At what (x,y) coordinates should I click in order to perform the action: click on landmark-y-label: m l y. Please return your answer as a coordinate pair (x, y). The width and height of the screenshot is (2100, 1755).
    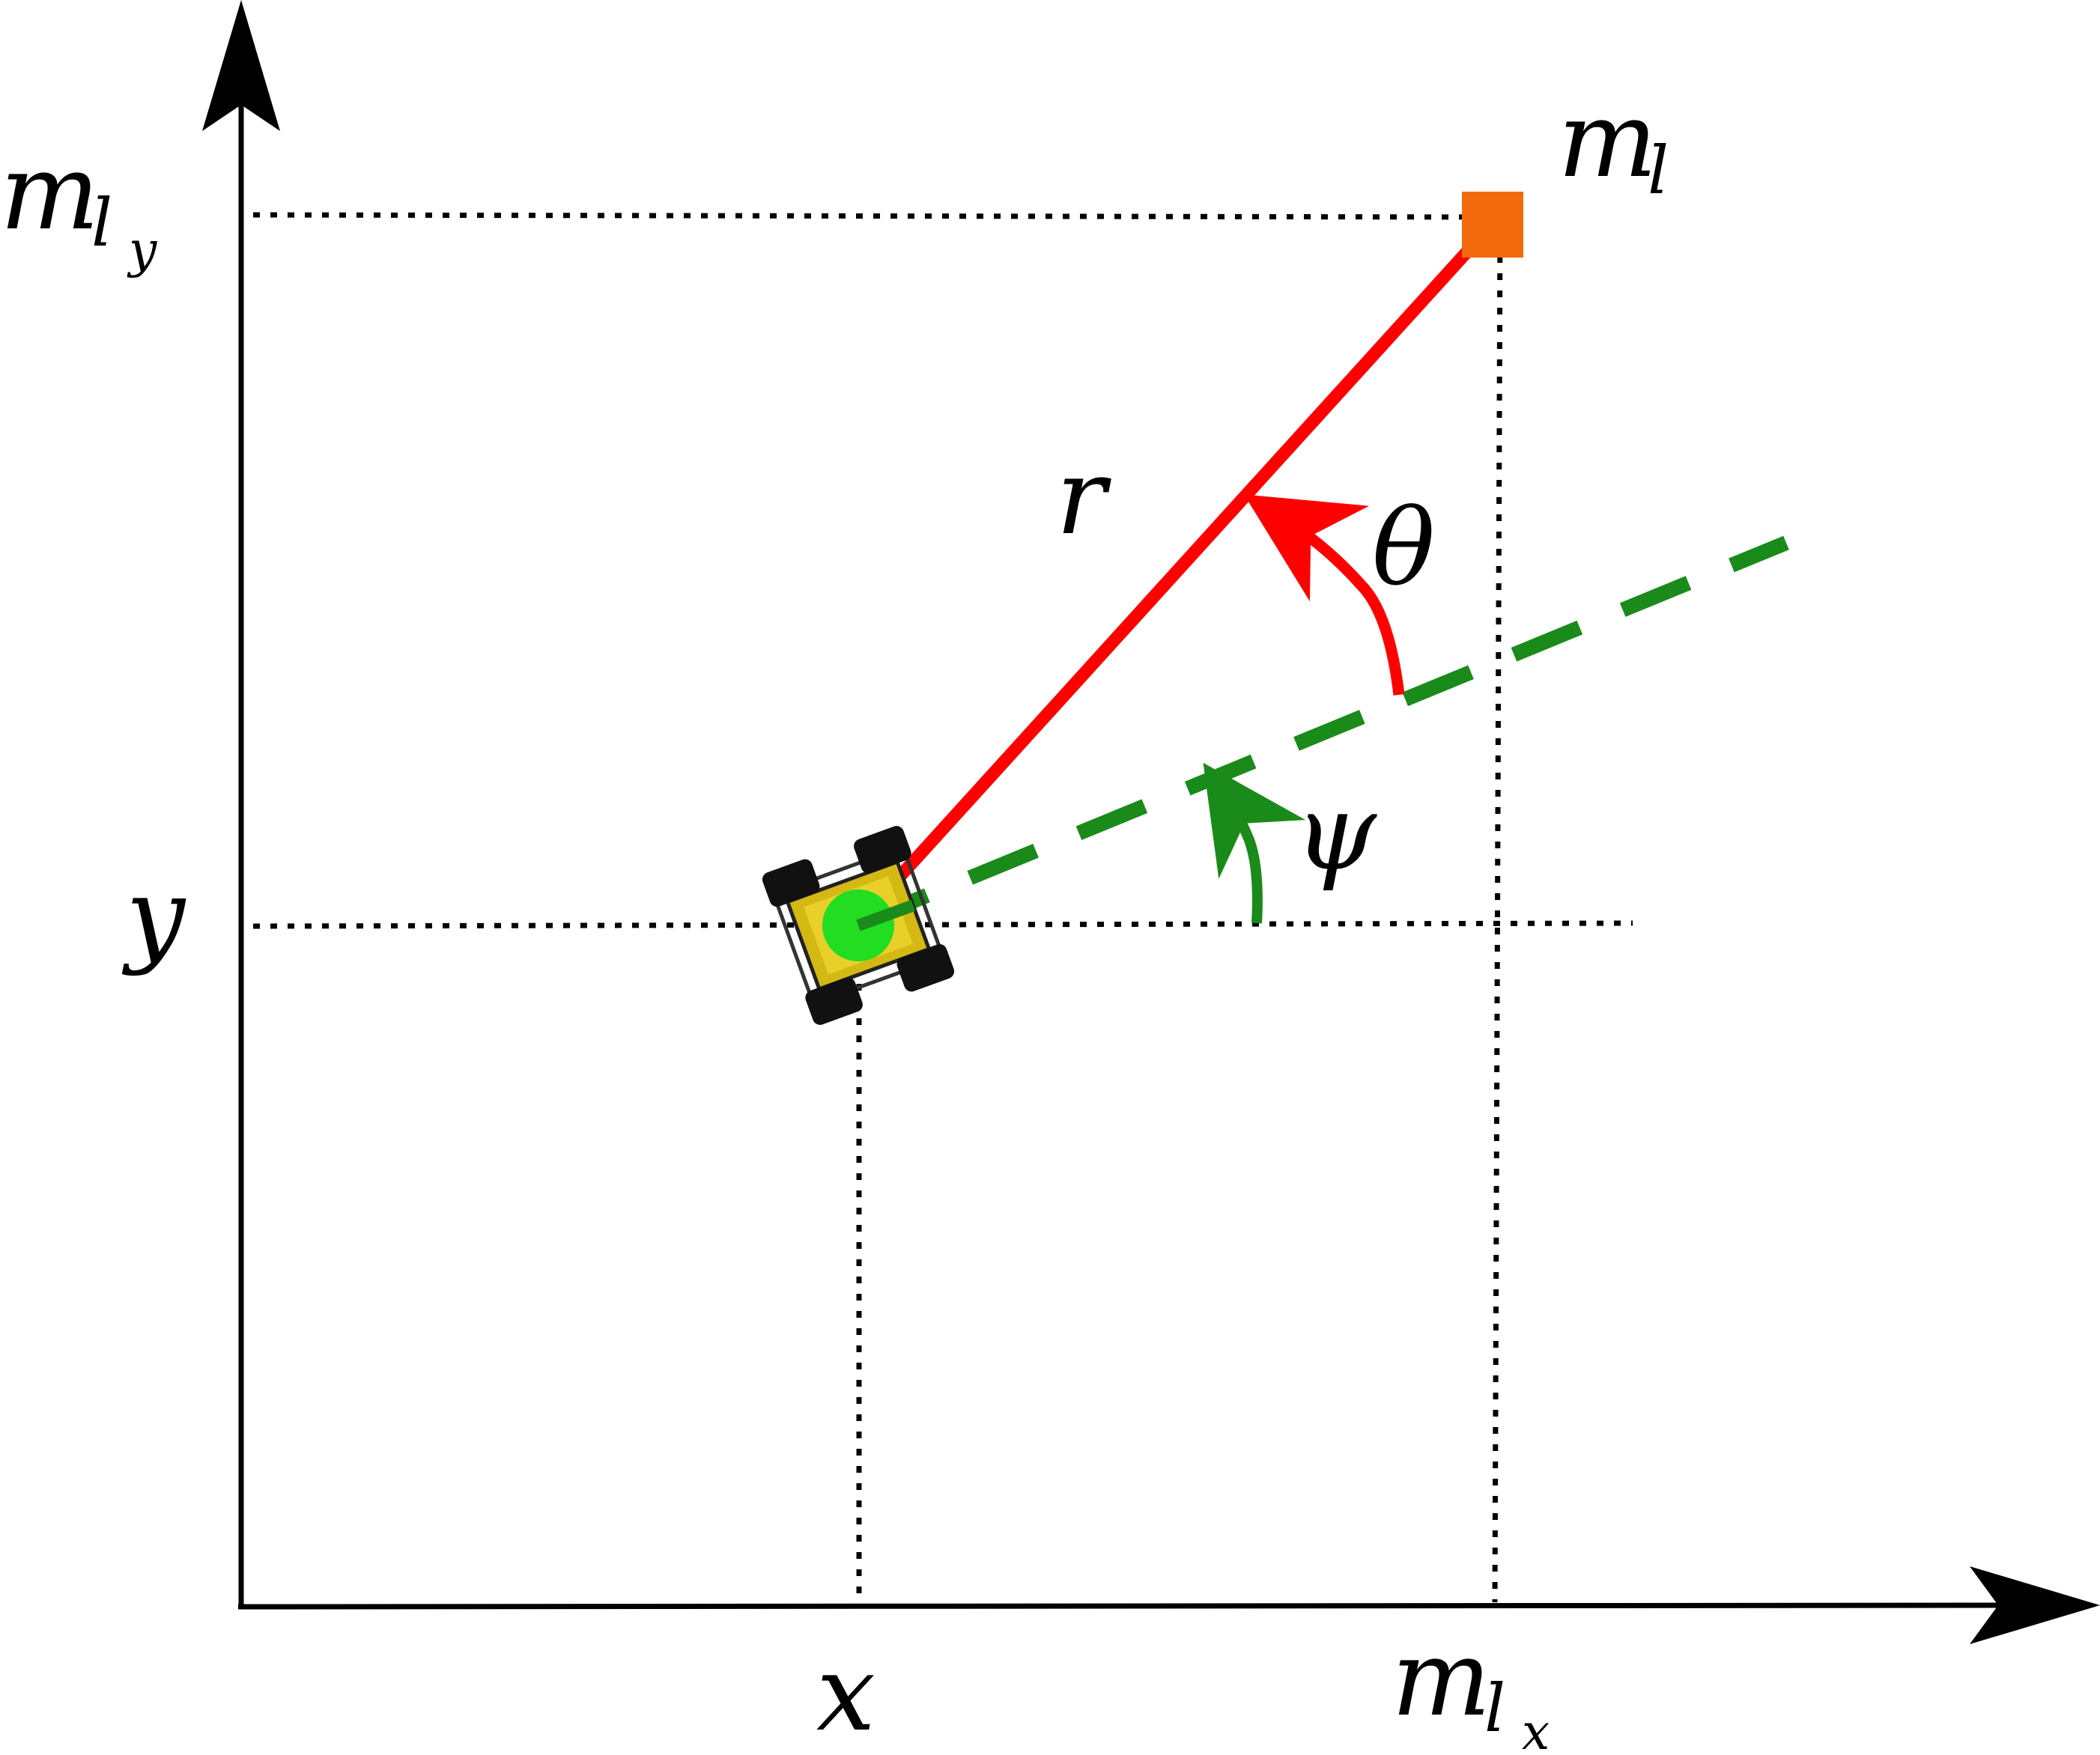
    Looking at the image, I should click on (78, 205).